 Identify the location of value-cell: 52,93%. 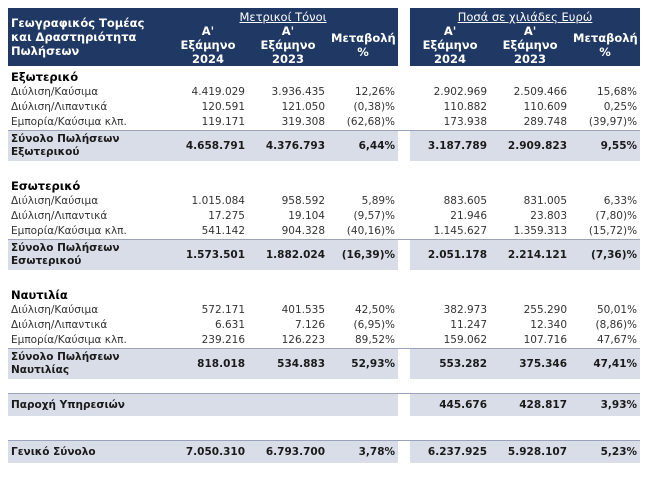
(363, 363).